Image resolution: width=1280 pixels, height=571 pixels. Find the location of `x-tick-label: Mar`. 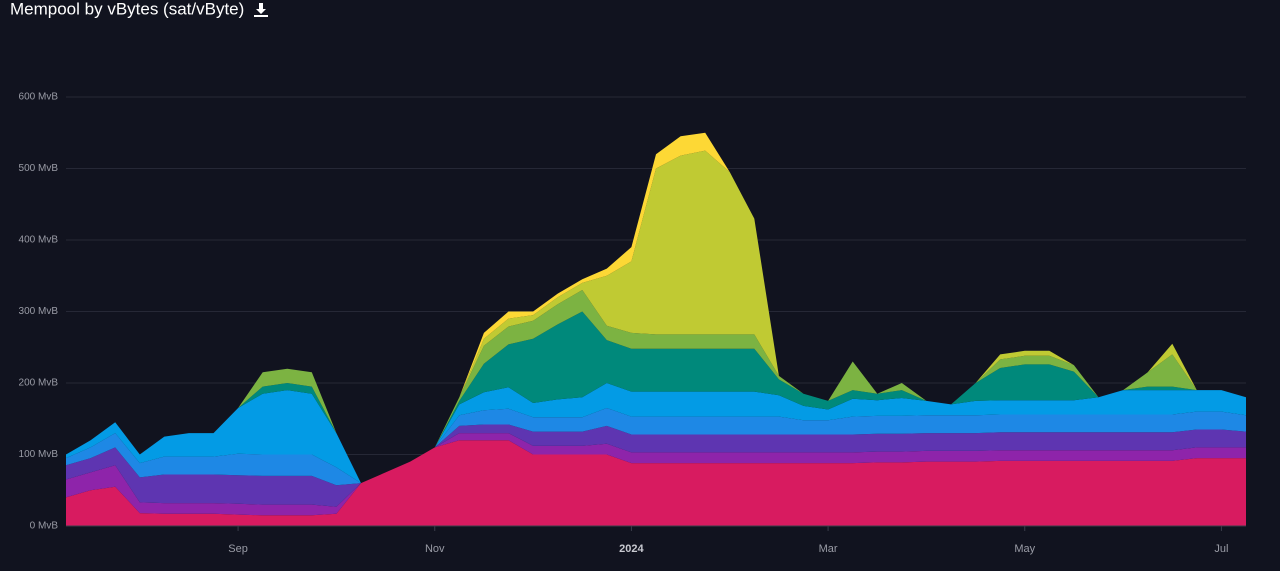

x-tick-label: Mar is located at coordinates (828, 549).